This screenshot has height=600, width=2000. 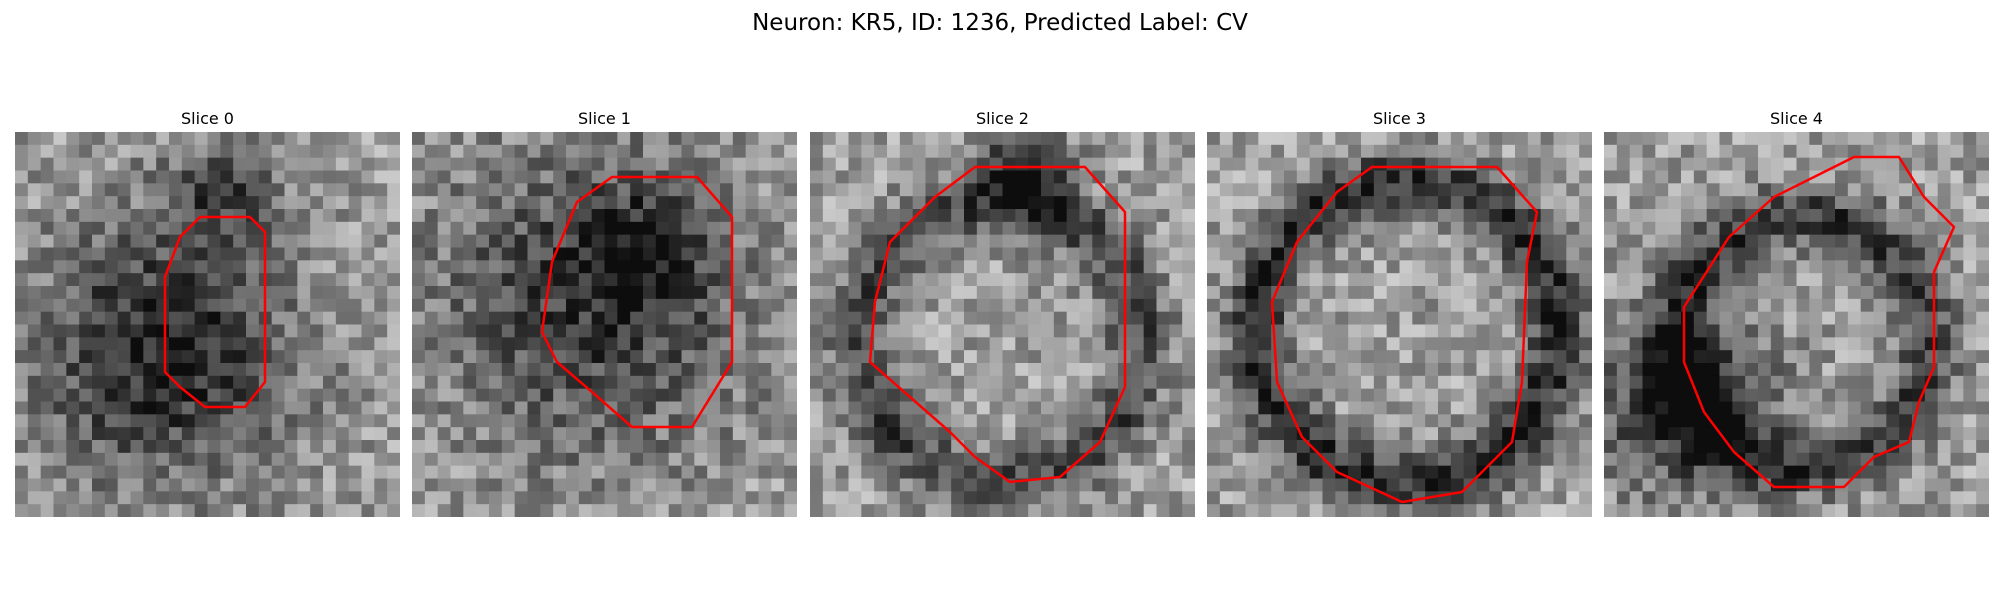 What do you see at coordinates (1399, 118) in the screenshot?
I see `slice-title-3: Slice 3` at bounding box center [1399, 118].